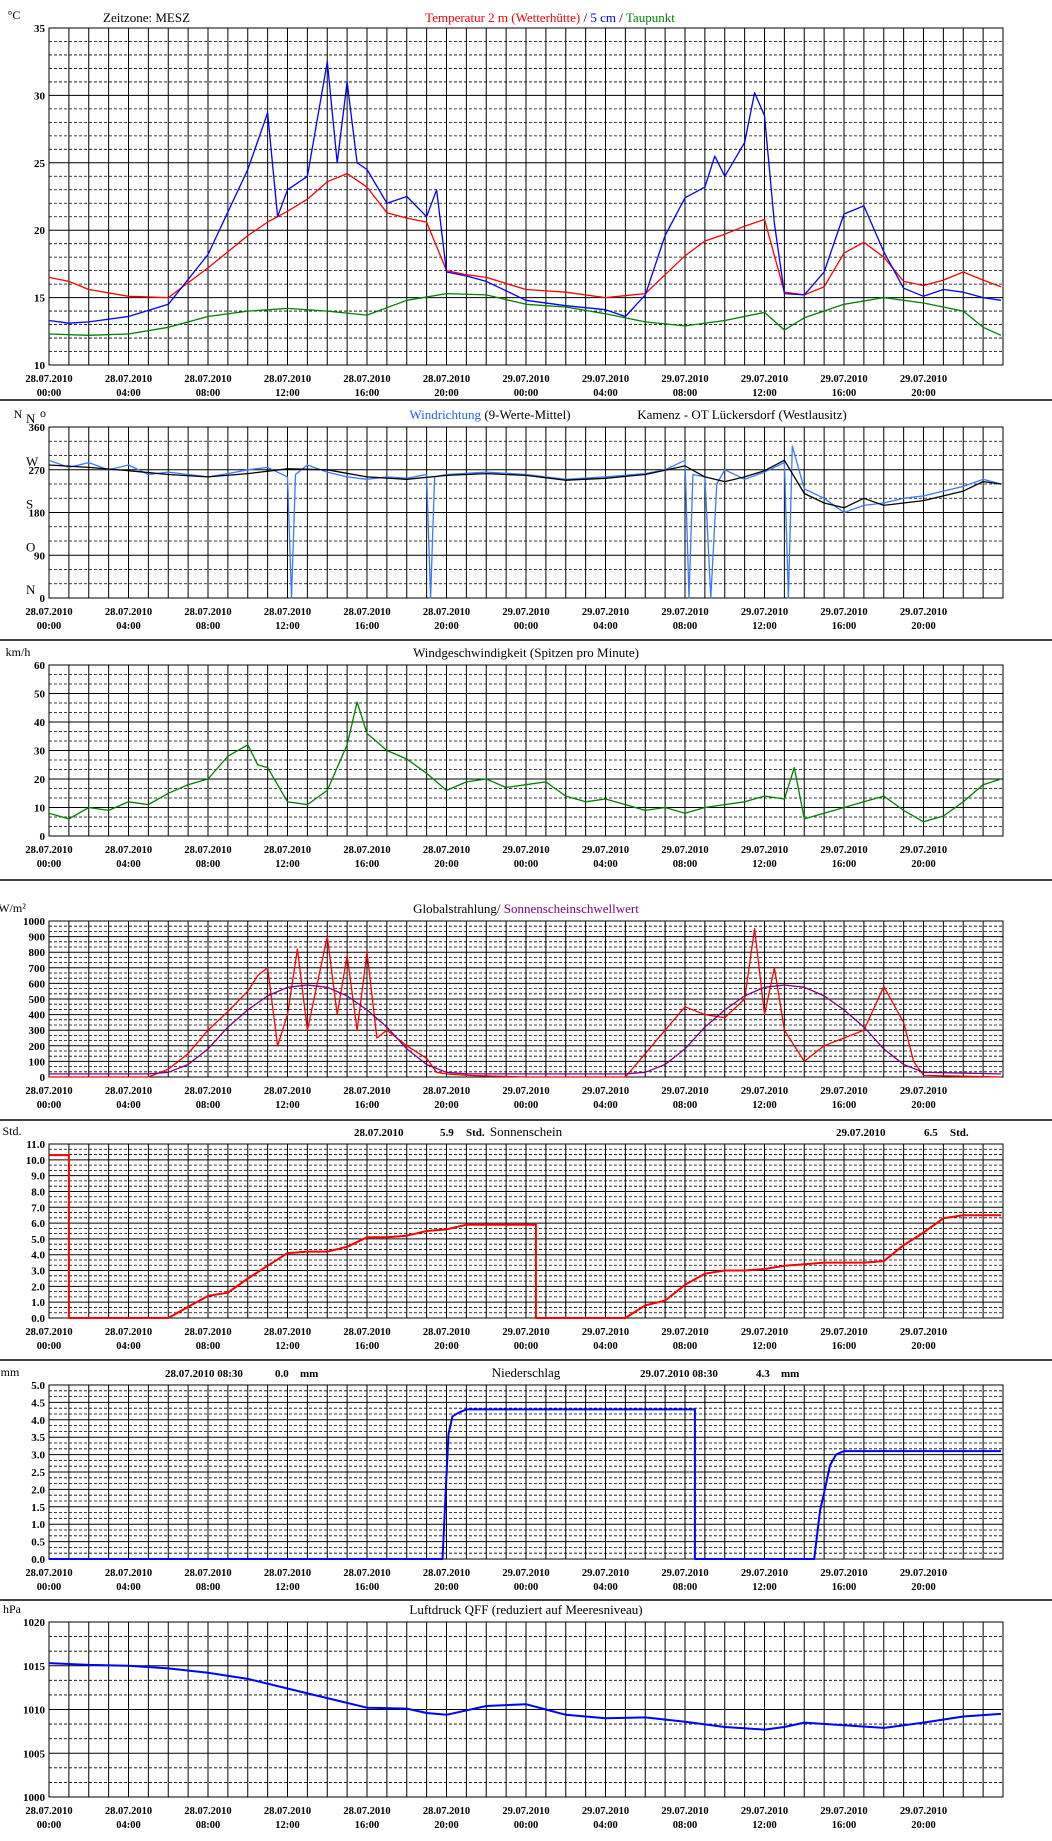 This screenshot has height=1841, width=1052. What do you see at coordinates (40, 96) in the screenshot?
I see `y-tick-label: 30` at bounding box center [40, 96].